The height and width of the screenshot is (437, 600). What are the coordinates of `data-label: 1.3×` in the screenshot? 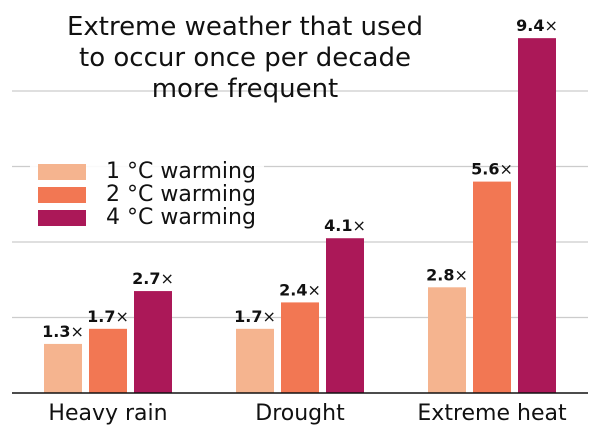 It's located at (63, 331).